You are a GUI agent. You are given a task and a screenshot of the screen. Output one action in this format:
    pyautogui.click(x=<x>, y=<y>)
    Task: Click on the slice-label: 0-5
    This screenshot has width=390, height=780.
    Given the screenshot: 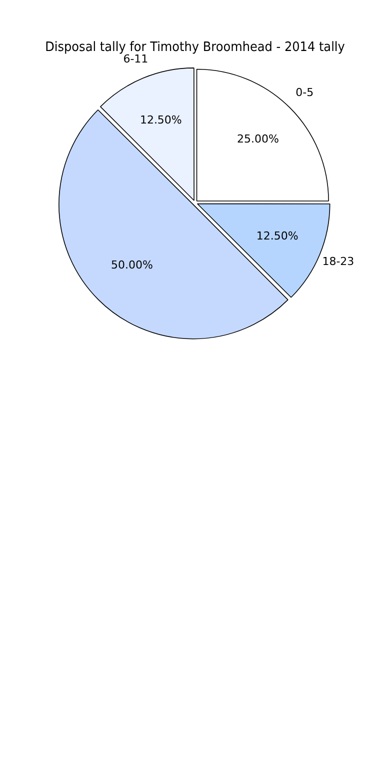 What is the action you would take?
    pyautogui.click(x=305, y=93)
    